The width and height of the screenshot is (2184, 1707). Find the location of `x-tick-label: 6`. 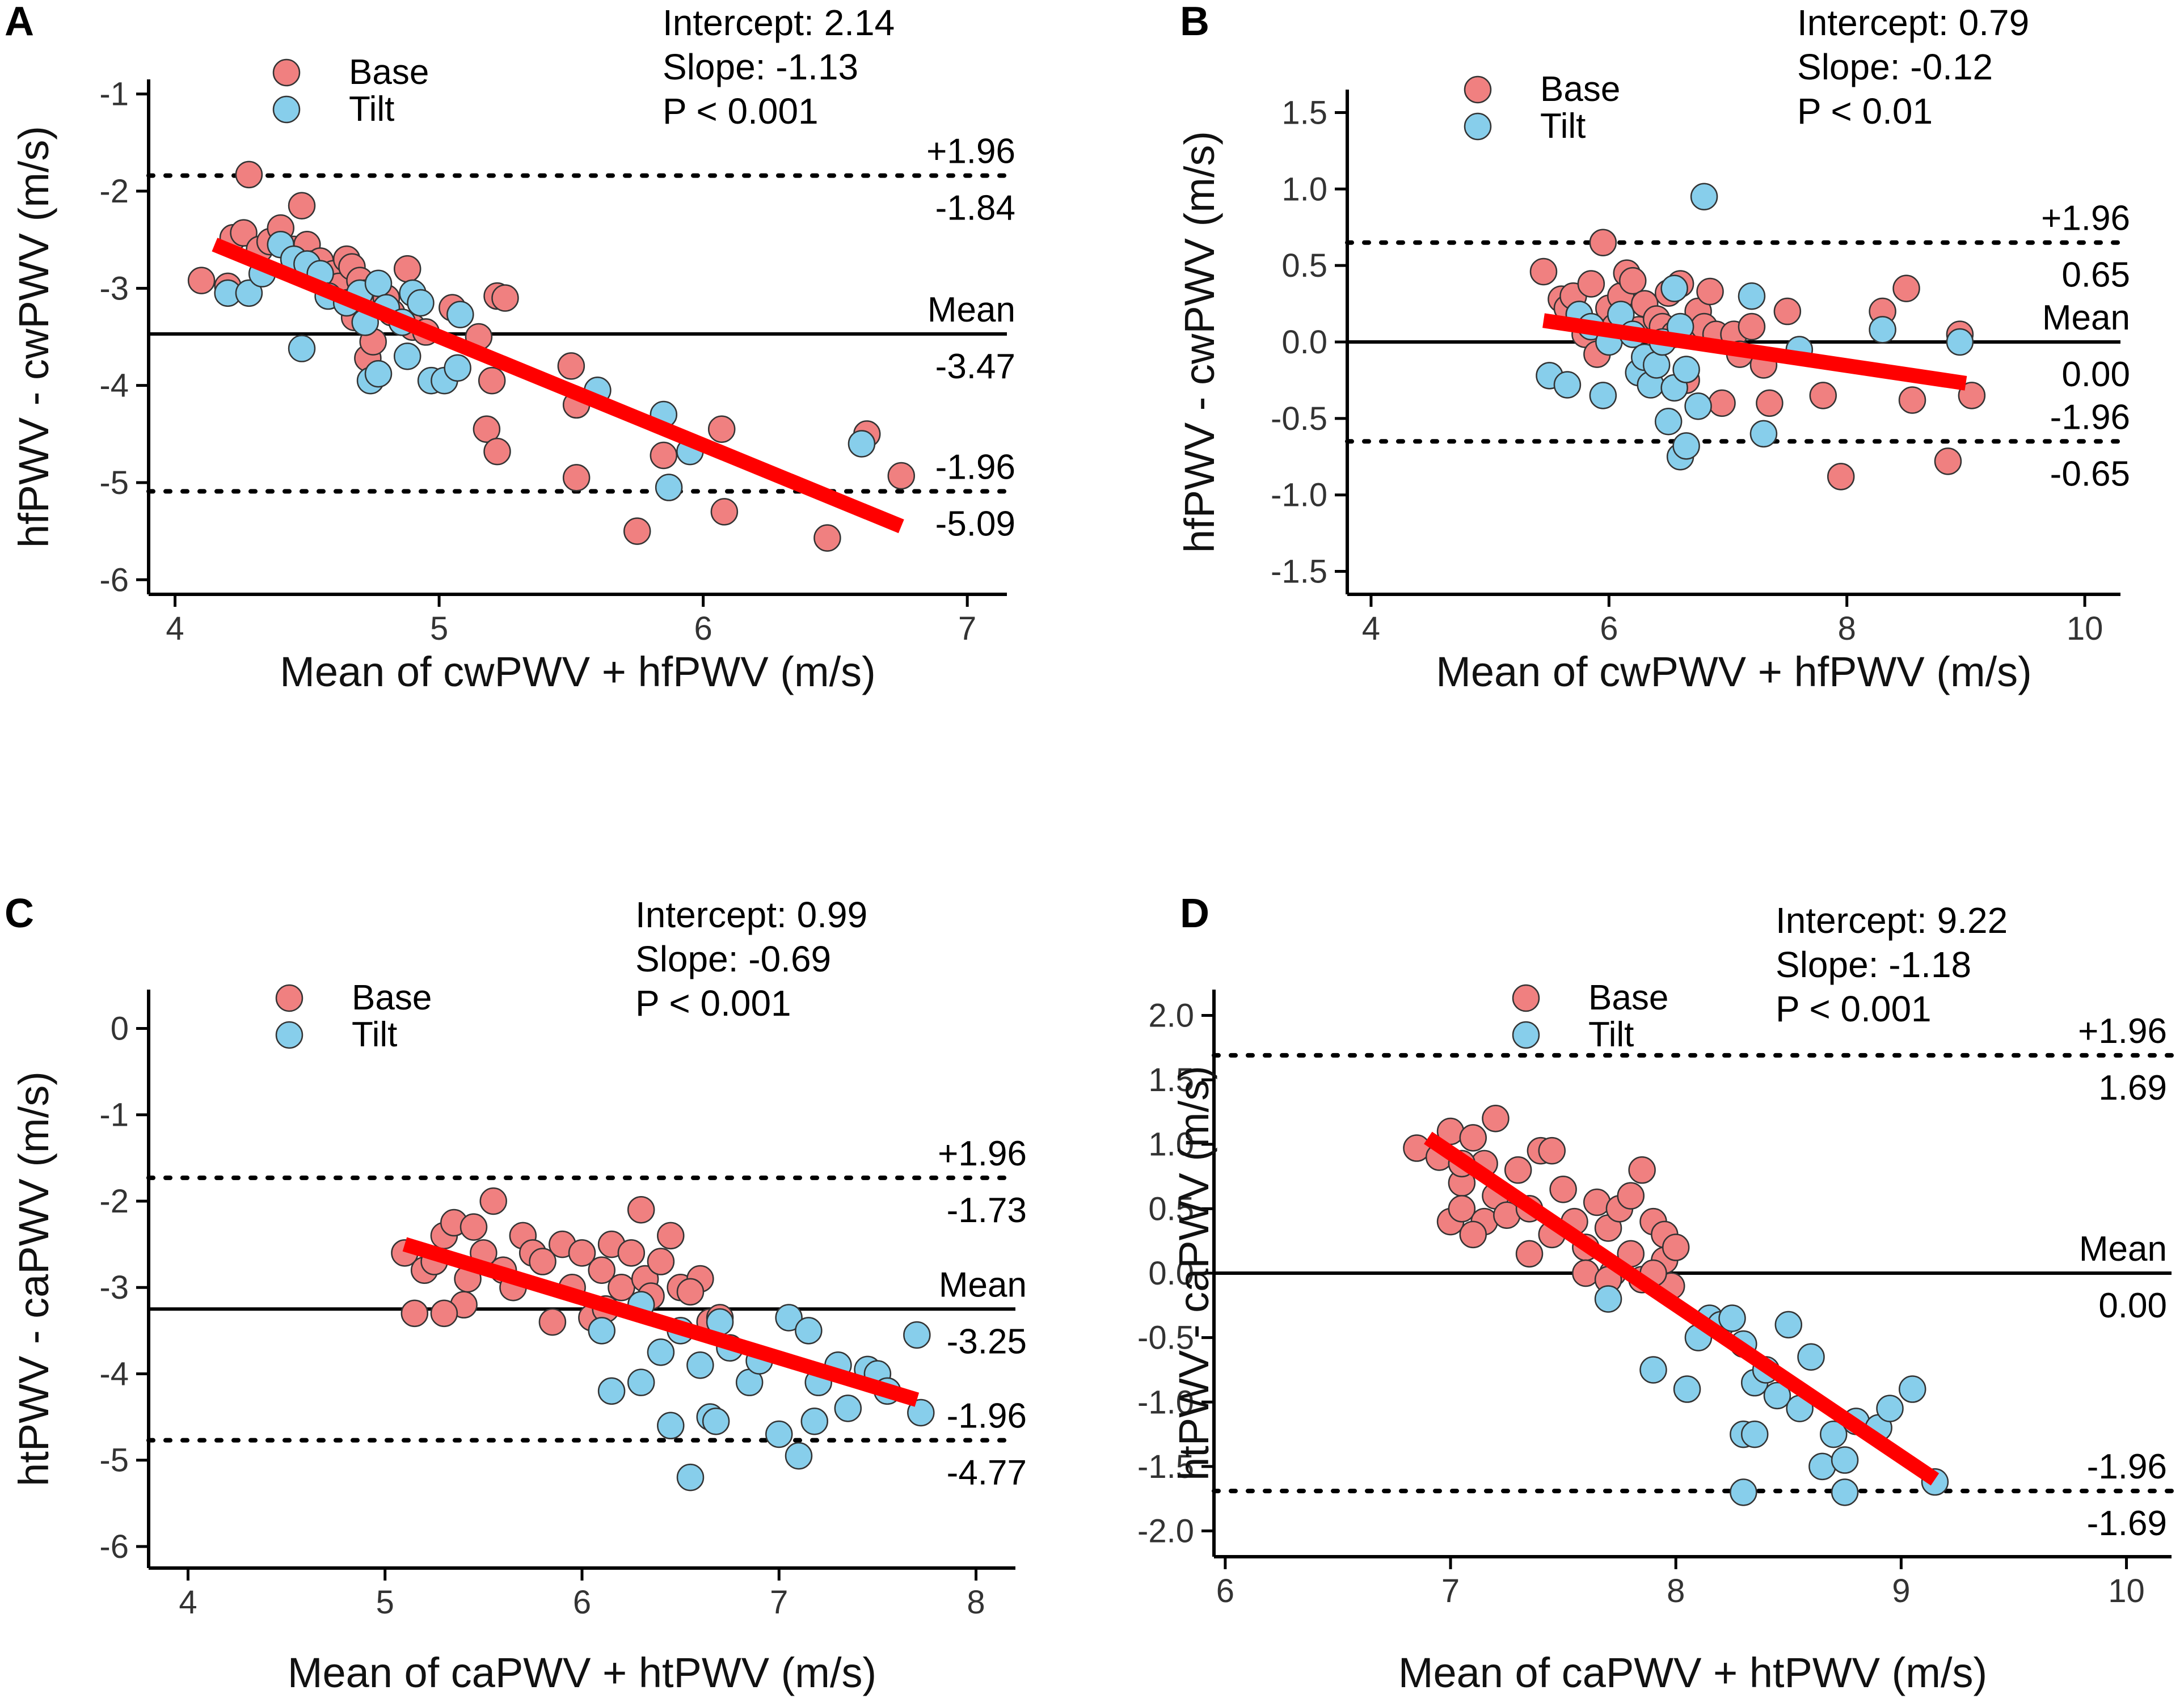

x-tick-label: 6 is located at coordinates (1609, 628).